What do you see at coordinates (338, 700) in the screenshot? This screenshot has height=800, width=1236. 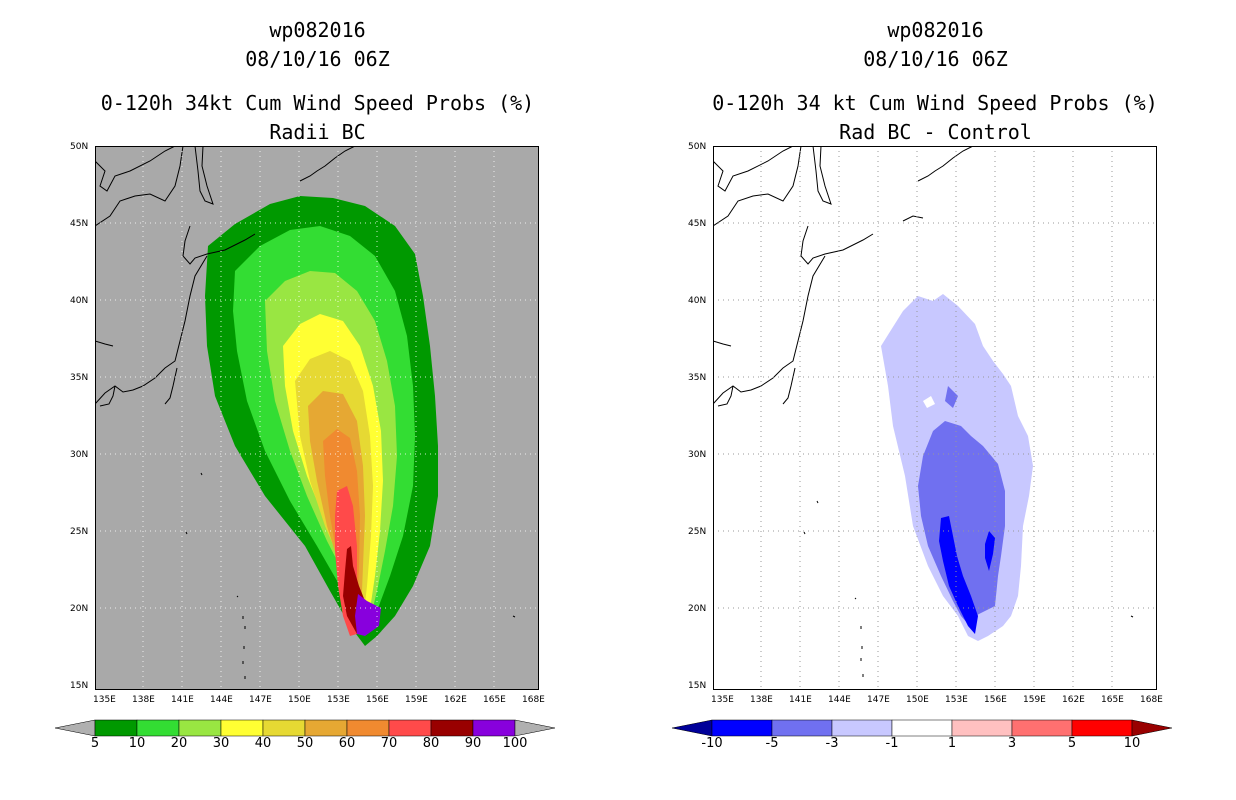 I see `left-lon-label-153E: 153E` at bounding box center [338, 700].